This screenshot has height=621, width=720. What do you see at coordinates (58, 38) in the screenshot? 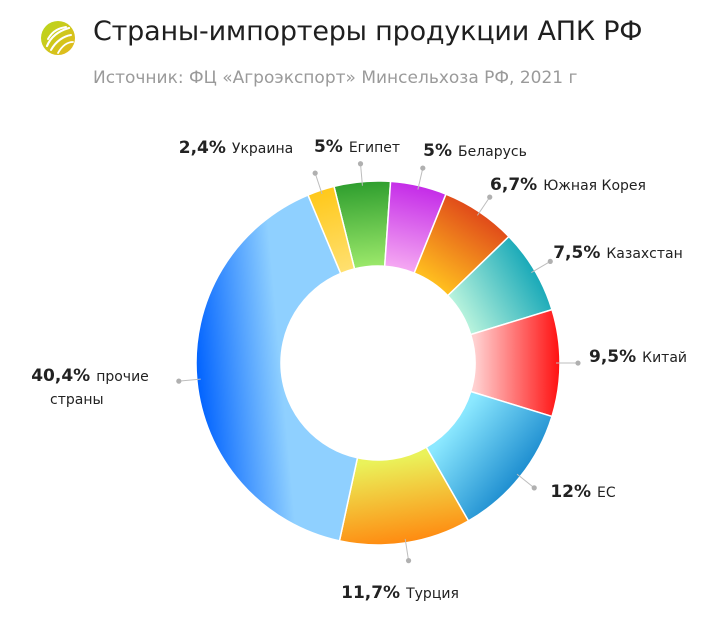
I see `leaf-globe-icon` at bounding box center [58, 38].